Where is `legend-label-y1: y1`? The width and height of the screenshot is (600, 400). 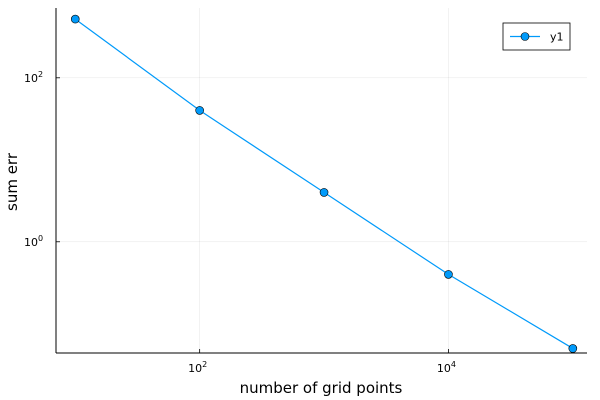
legend-label-y1: y1 is located at coordinates (557, 37).